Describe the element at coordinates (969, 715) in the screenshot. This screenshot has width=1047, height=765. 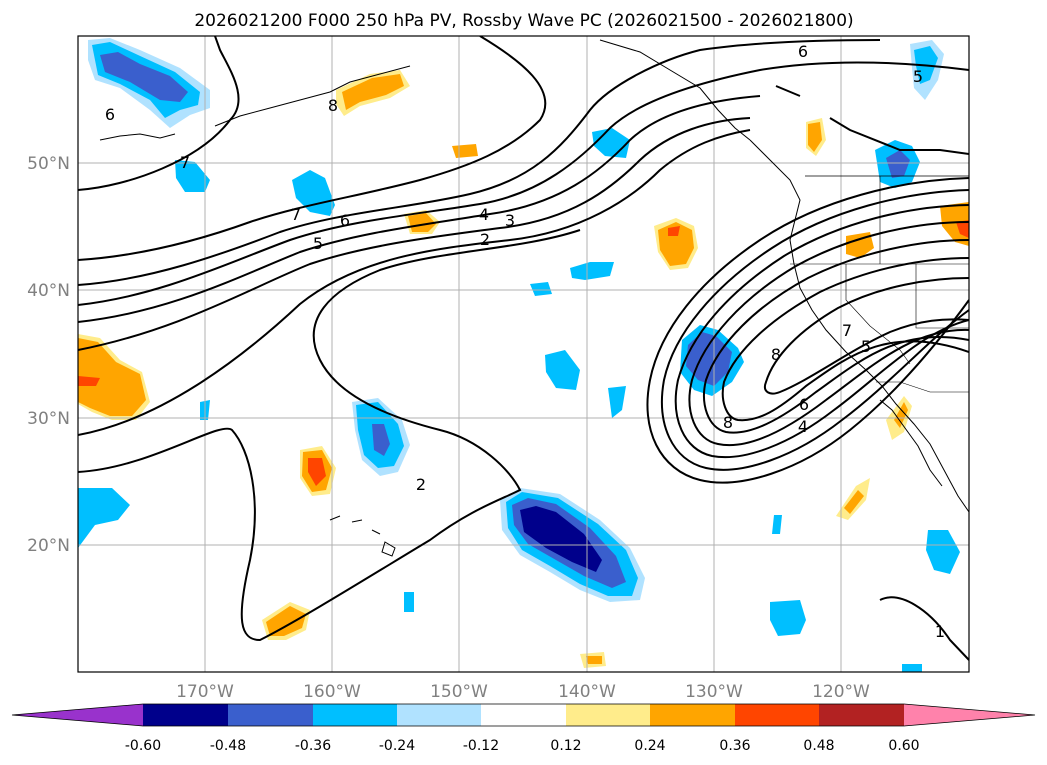
I see `colorbar-extend-high` at that location.